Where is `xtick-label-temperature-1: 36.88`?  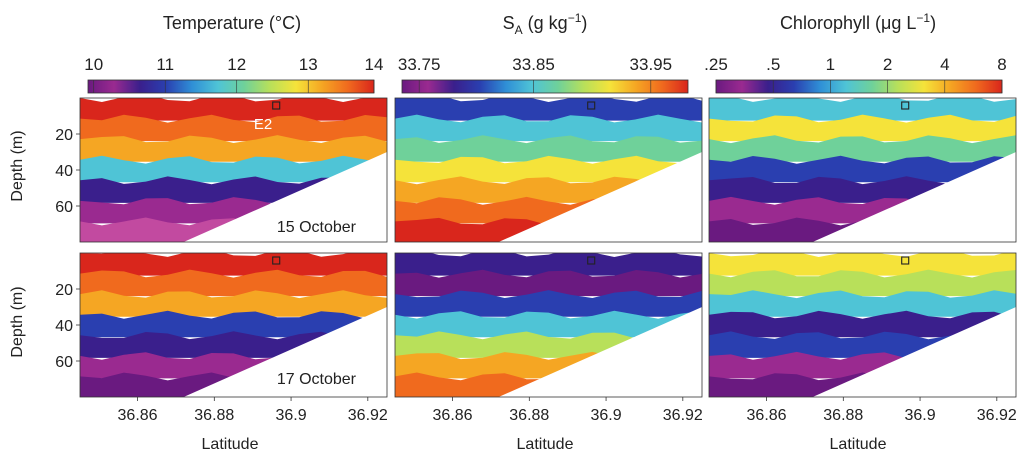 xtick-label-temperature-1: 36.88 is located at coordinates (214, 415).